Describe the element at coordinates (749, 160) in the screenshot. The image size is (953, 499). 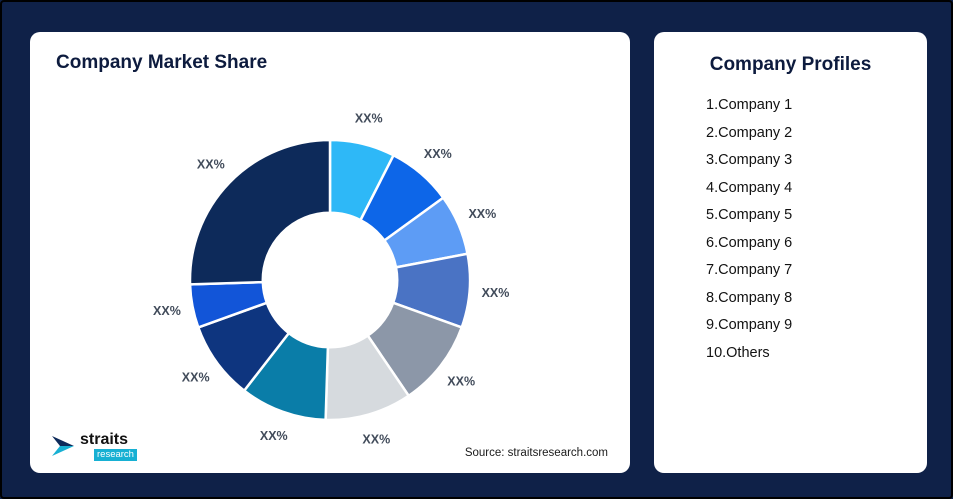
I see `profile-list-item: 3.Company 3` at that location.